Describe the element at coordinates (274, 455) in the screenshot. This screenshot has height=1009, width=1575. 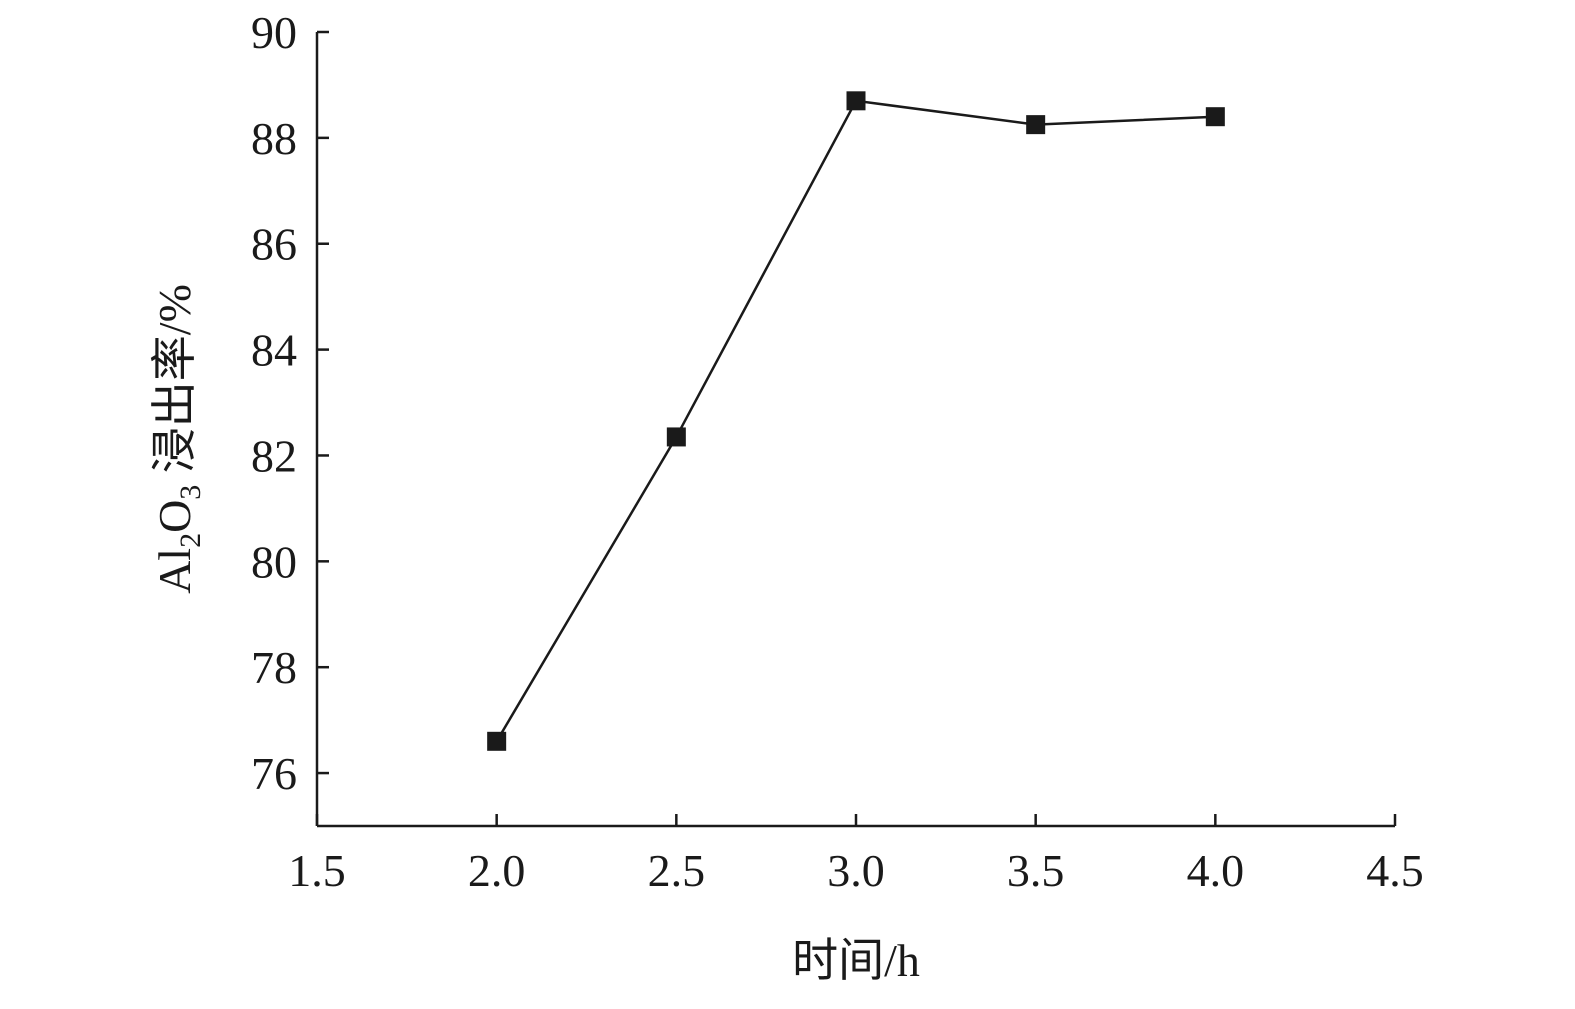
I see `y-tick-label: 82` at that location.